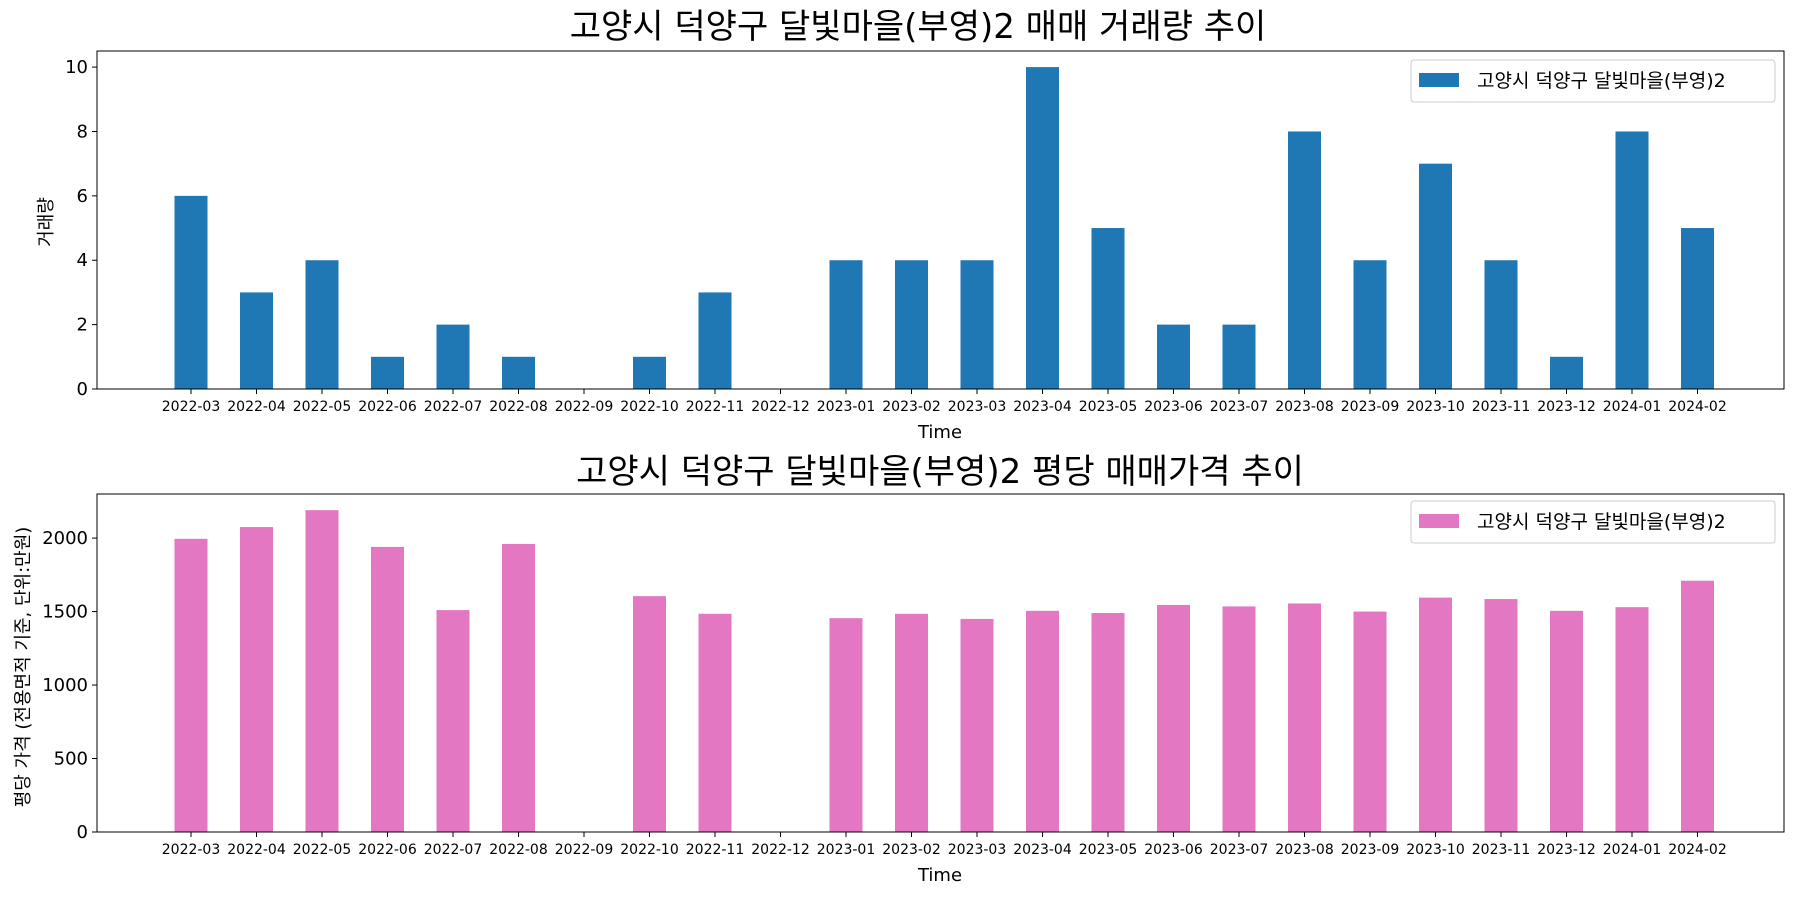 The height and width of the screenshot is (904, 1800). I want to click on y-tick-label: 6, so click(82, 196).